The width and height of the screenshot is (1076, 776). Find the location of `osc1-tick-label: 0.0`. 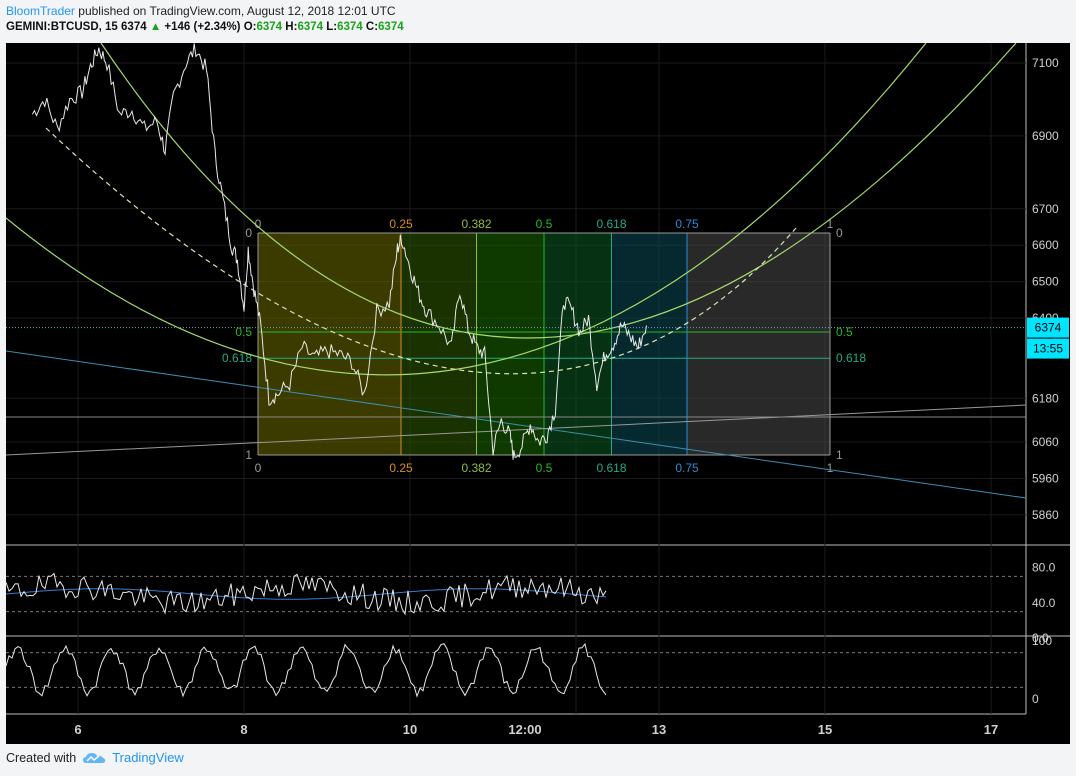

osc1-tick-label: 0.0 is located at coordinates (1040, 638).